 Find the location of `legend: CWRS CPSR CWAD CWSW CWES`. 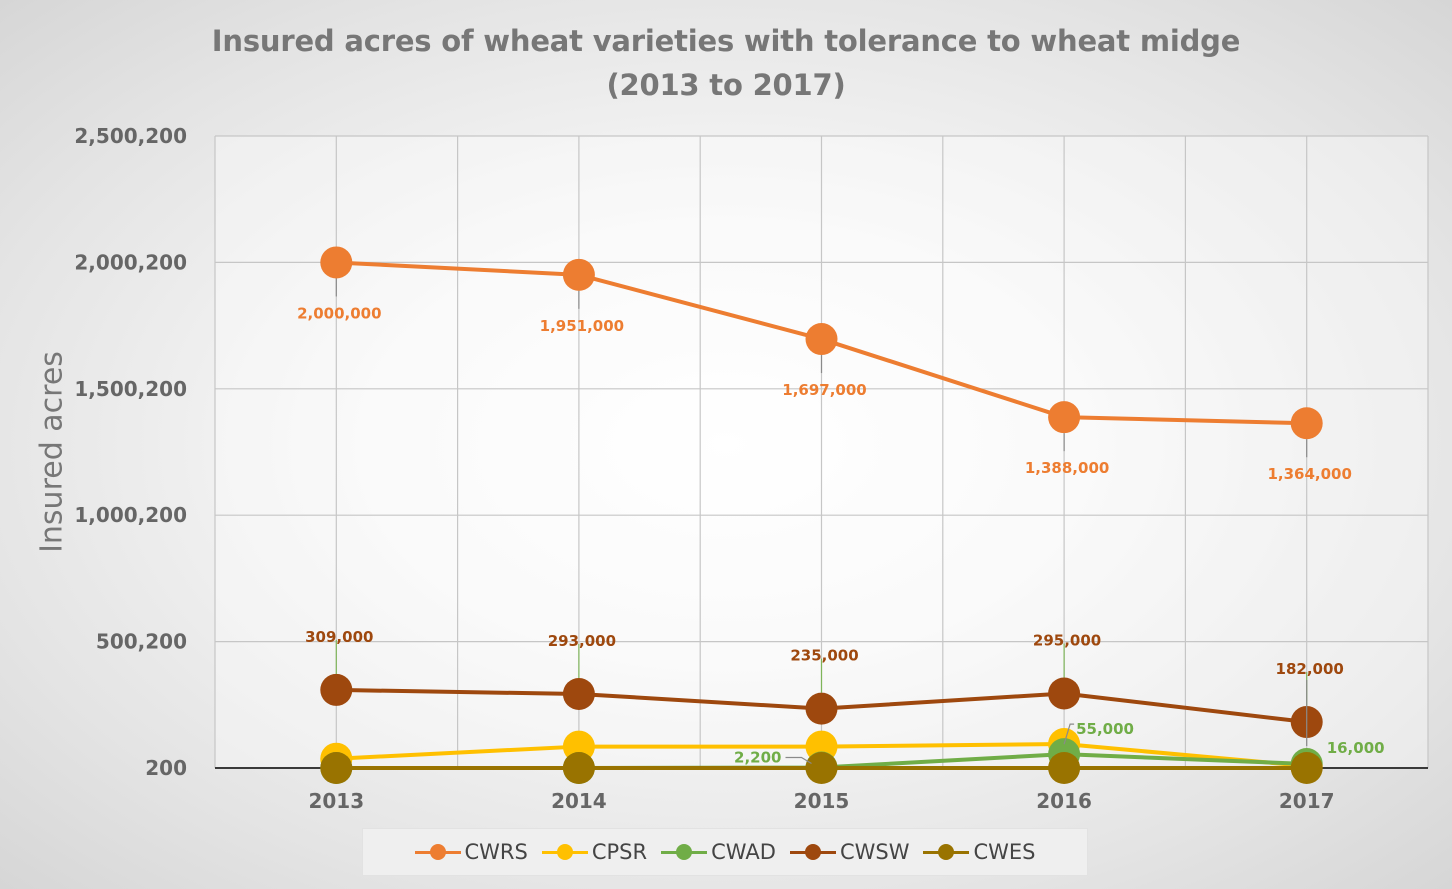

legend: CWRS CPSR CWAD CWSW CWES is located at coordinates (725, 852).